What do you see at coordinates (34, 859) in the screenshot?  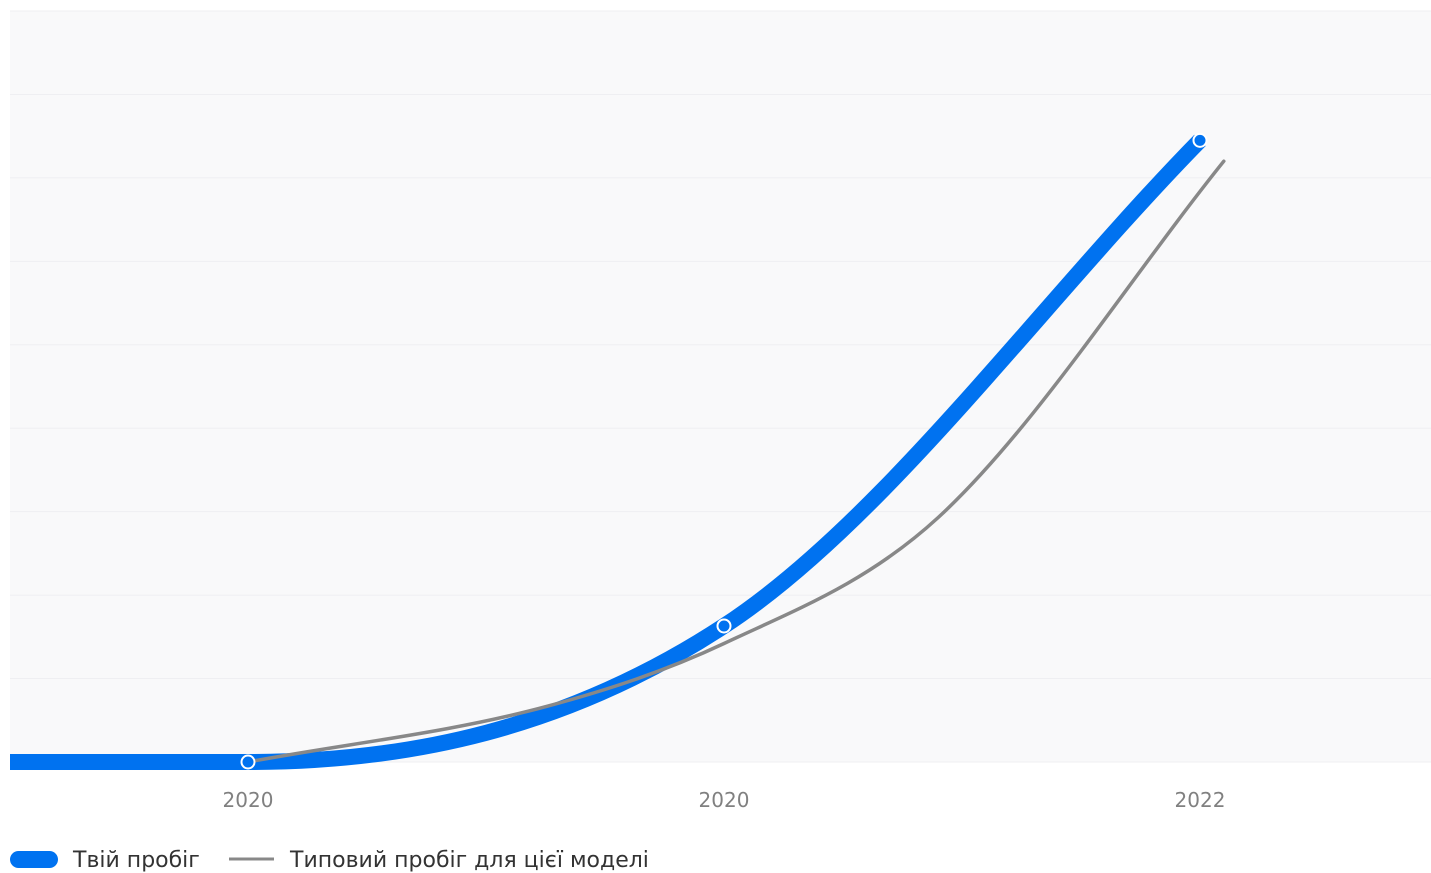 I see `legend-swatch-your-mileage` at bounding box center [34, 859].